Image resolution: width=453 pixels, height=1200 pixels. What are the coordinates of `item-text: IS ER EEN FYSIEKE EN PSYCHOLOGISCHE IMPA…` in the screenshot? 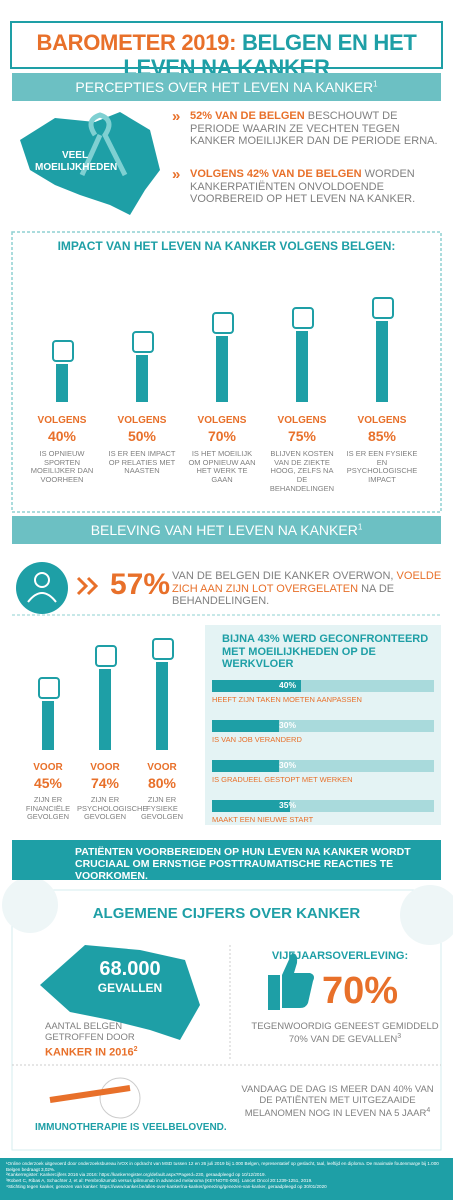 It's located at (382, 466).